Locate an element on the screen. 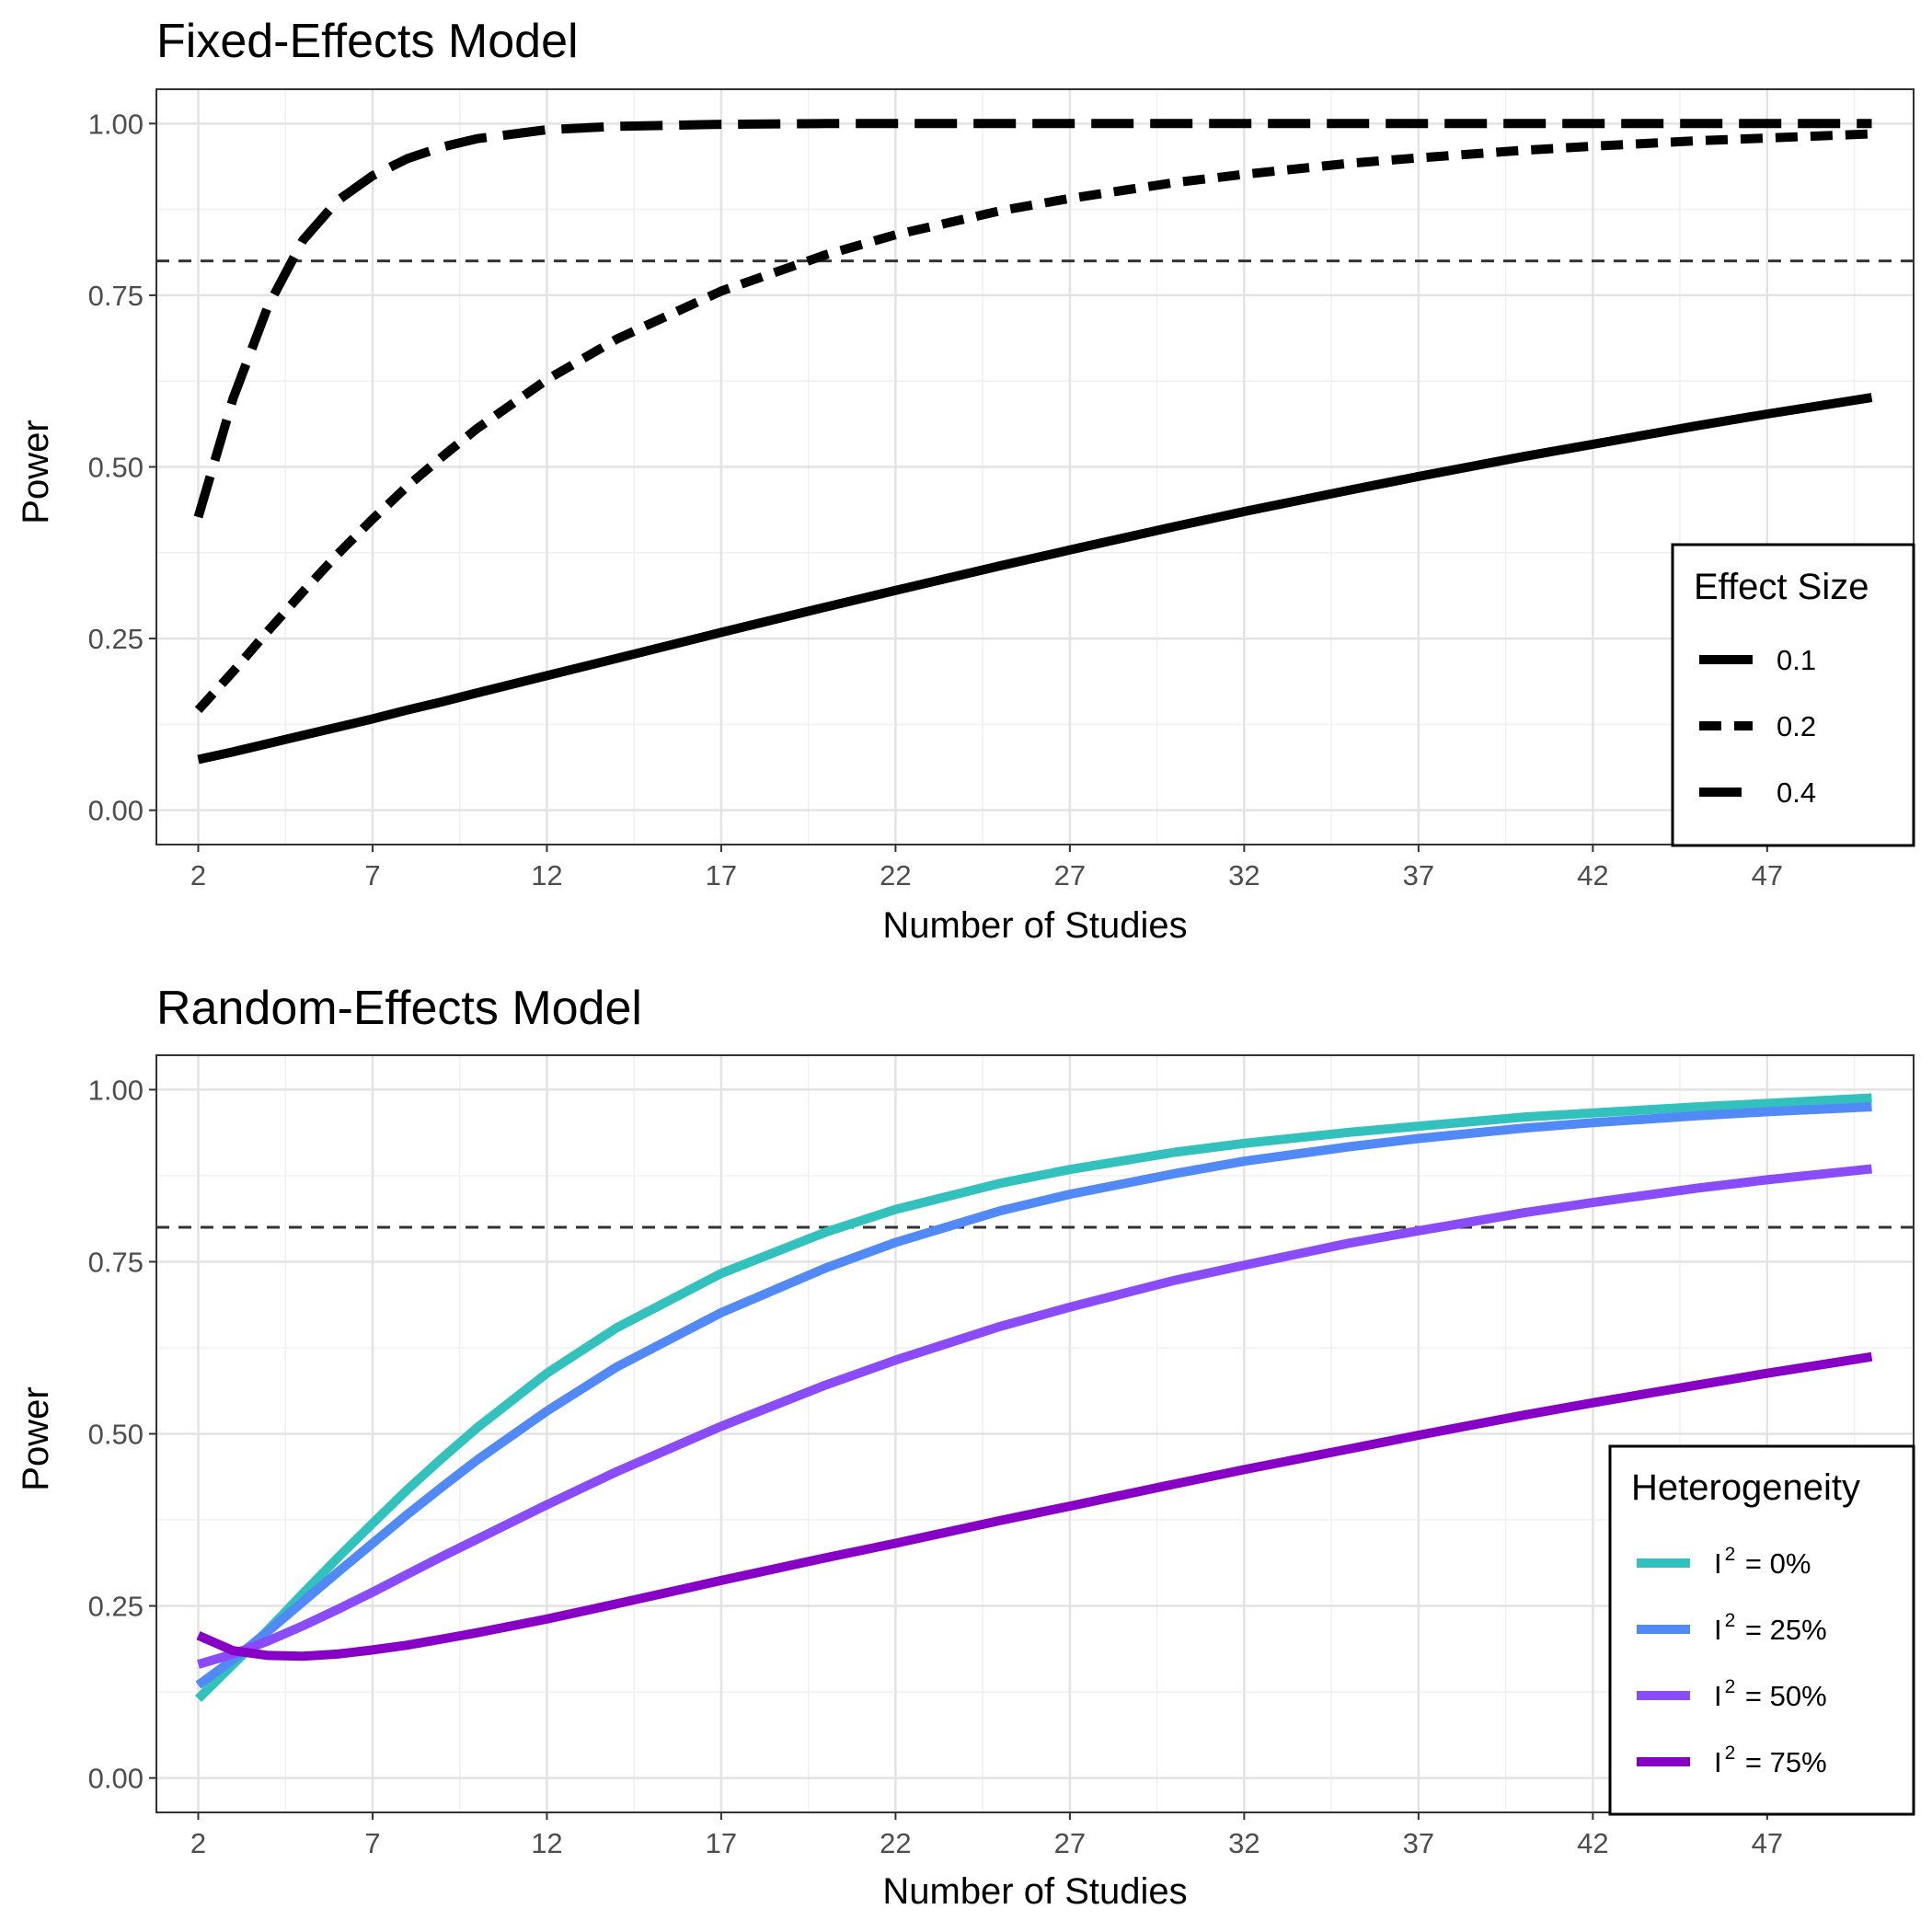 Image resolution: width=1932 pixels, height=1932 pixels. legend-title: Effect Size is located at coordinates (1781, 587).